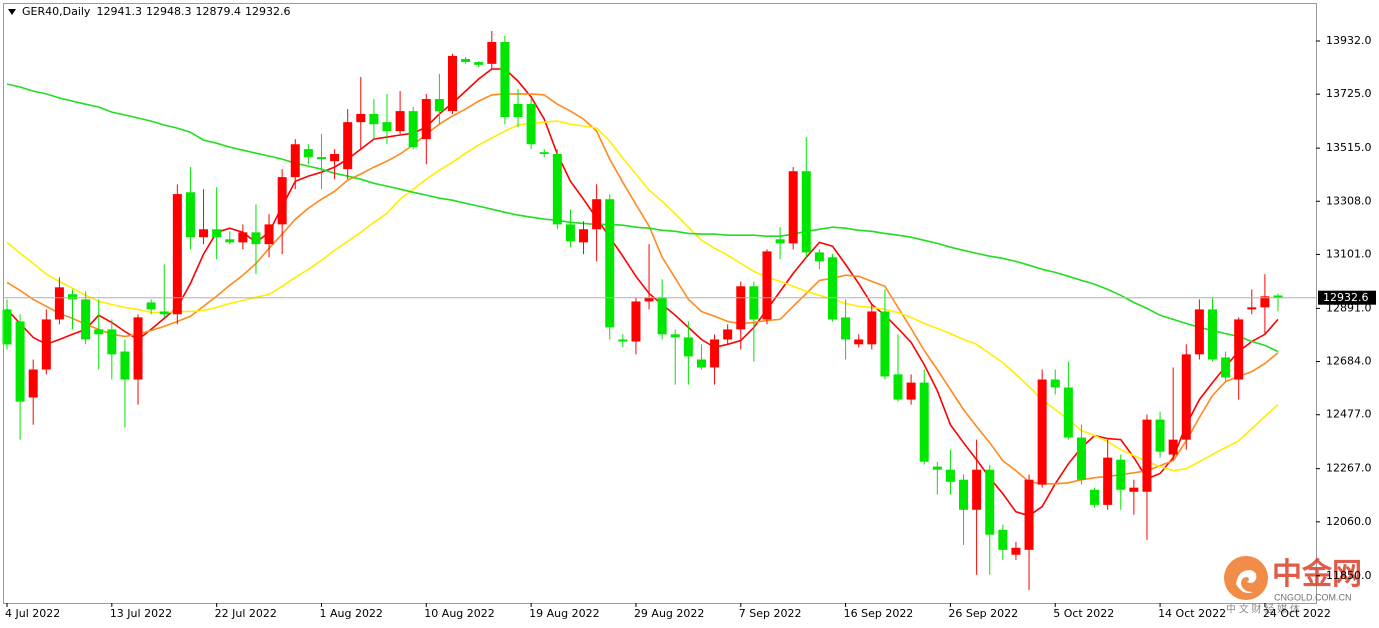 Image resolution: width=1379 pixels, height=628 pixels. Describe the element at coordinates (1317, 574) in the screenshot. I see `watermark-brand: 中金网` at that location.